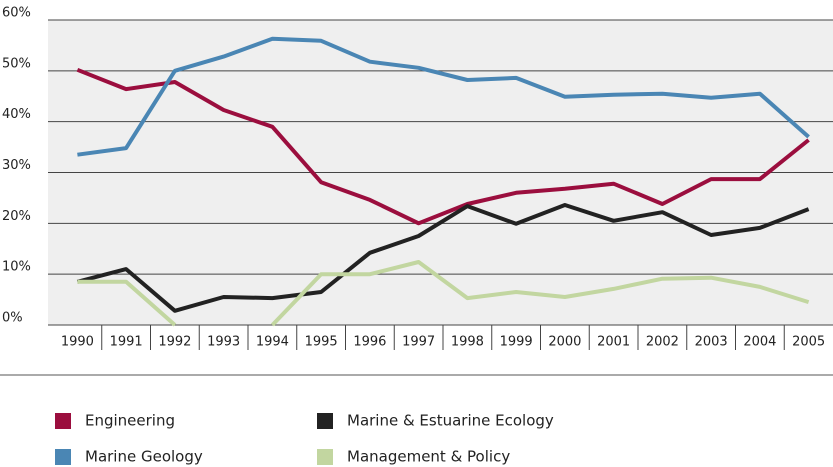 The image size is (833, 467). I want to click on x-tick-label: 2004, so click(759, 342).